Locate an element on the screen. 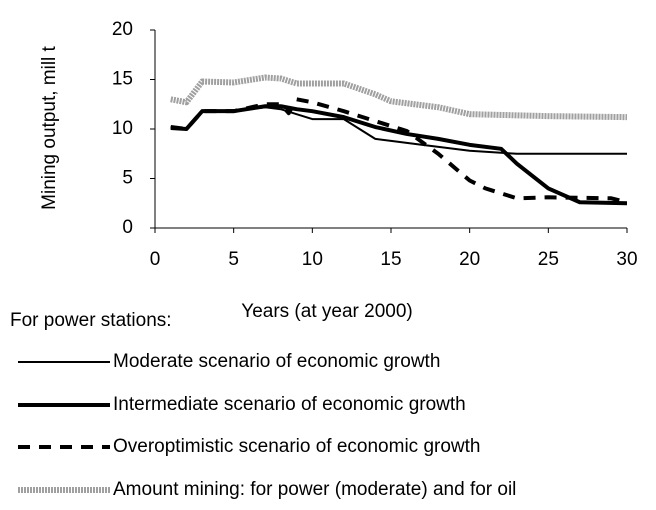 The height and width of the screenshot is (510, 656). legend-label: Intermediate scenario of economic growth is located at coordinates (289, 404).